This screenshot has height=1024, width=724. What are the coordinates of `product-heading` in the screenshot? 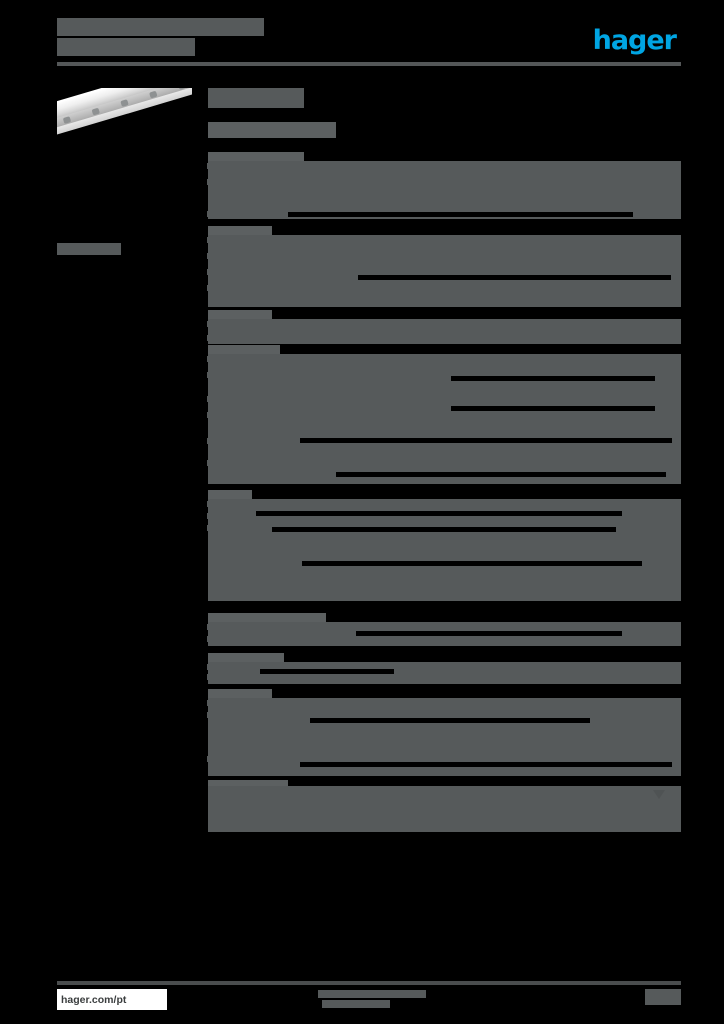 It's located at (256, 98).